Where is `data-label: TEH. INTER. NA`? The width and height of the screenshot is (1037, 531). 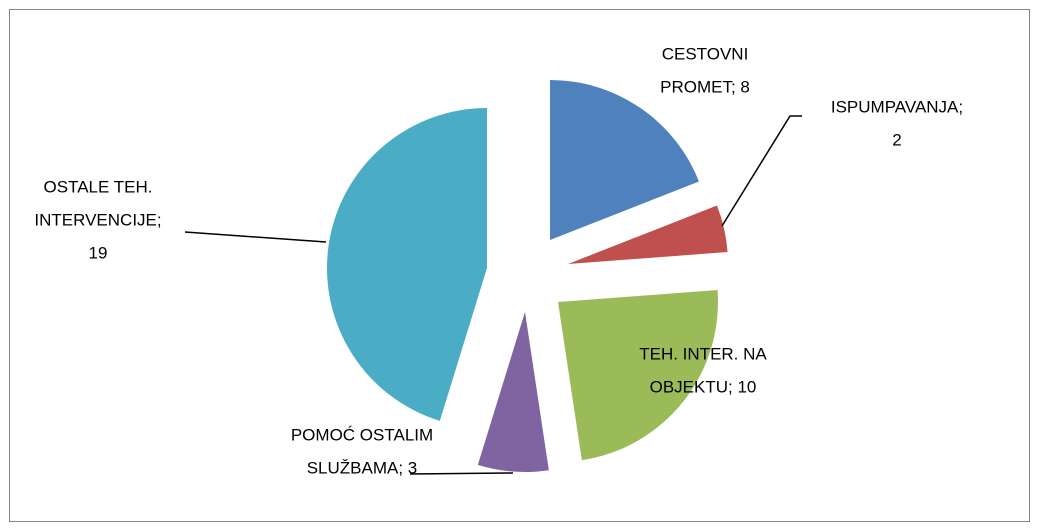
data-label: TEH. INTER. NA is located at coordinates (703, 353).